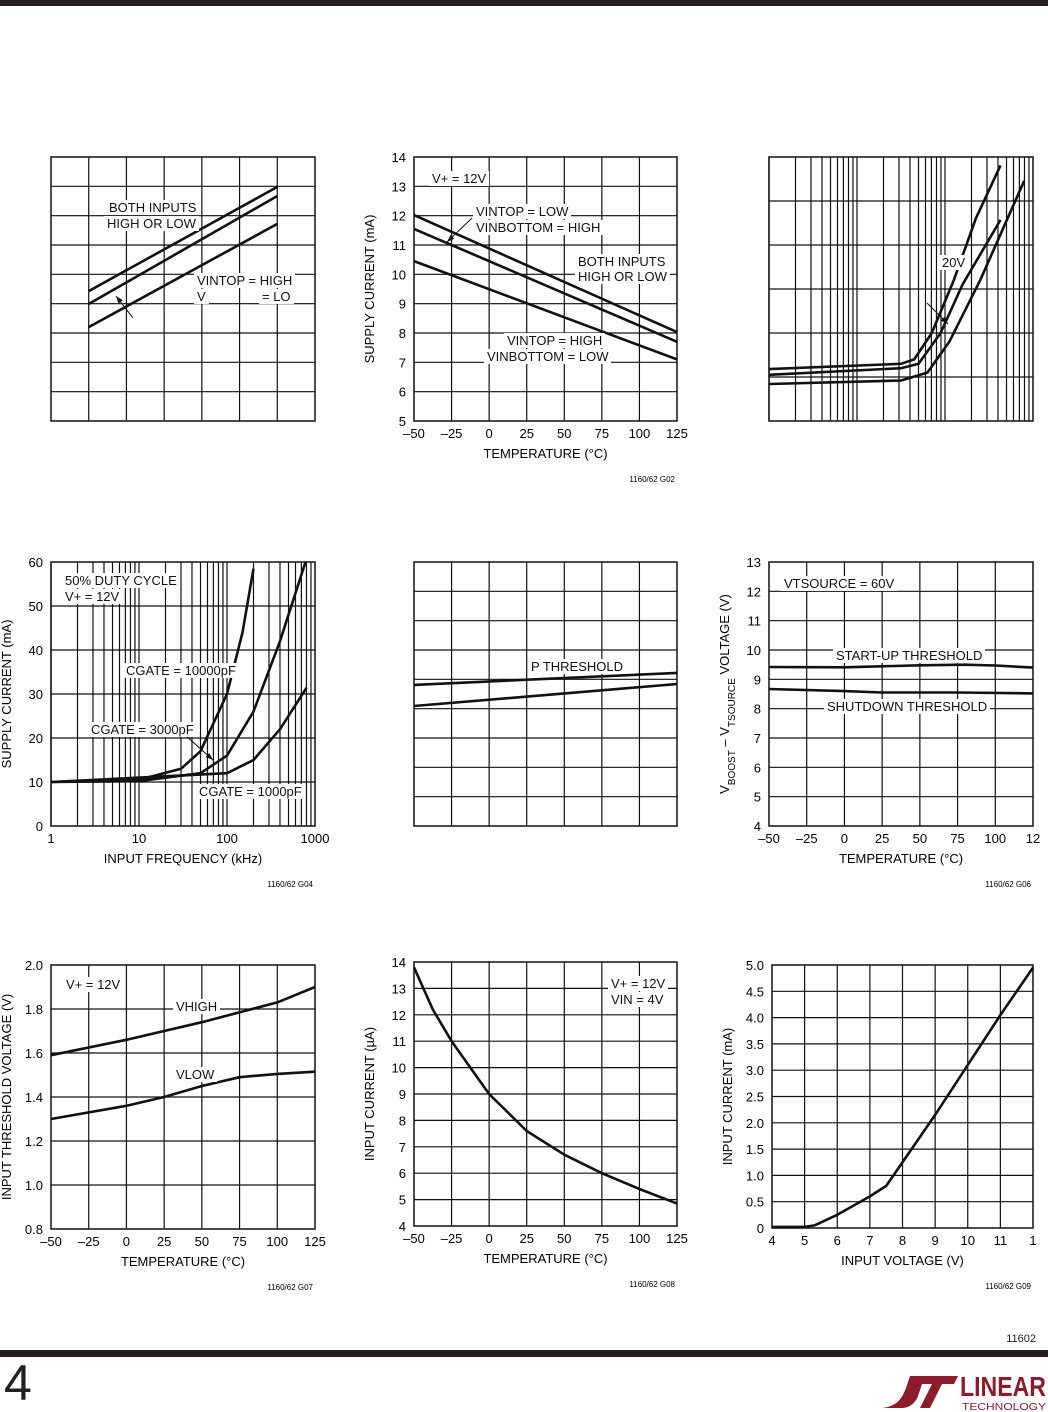 The image size is (1048, 1412). What do you see at coordinates (902, 1240) in the screenshot?
I see `x-tick-label: 8` at bounding box center [902, 1240].